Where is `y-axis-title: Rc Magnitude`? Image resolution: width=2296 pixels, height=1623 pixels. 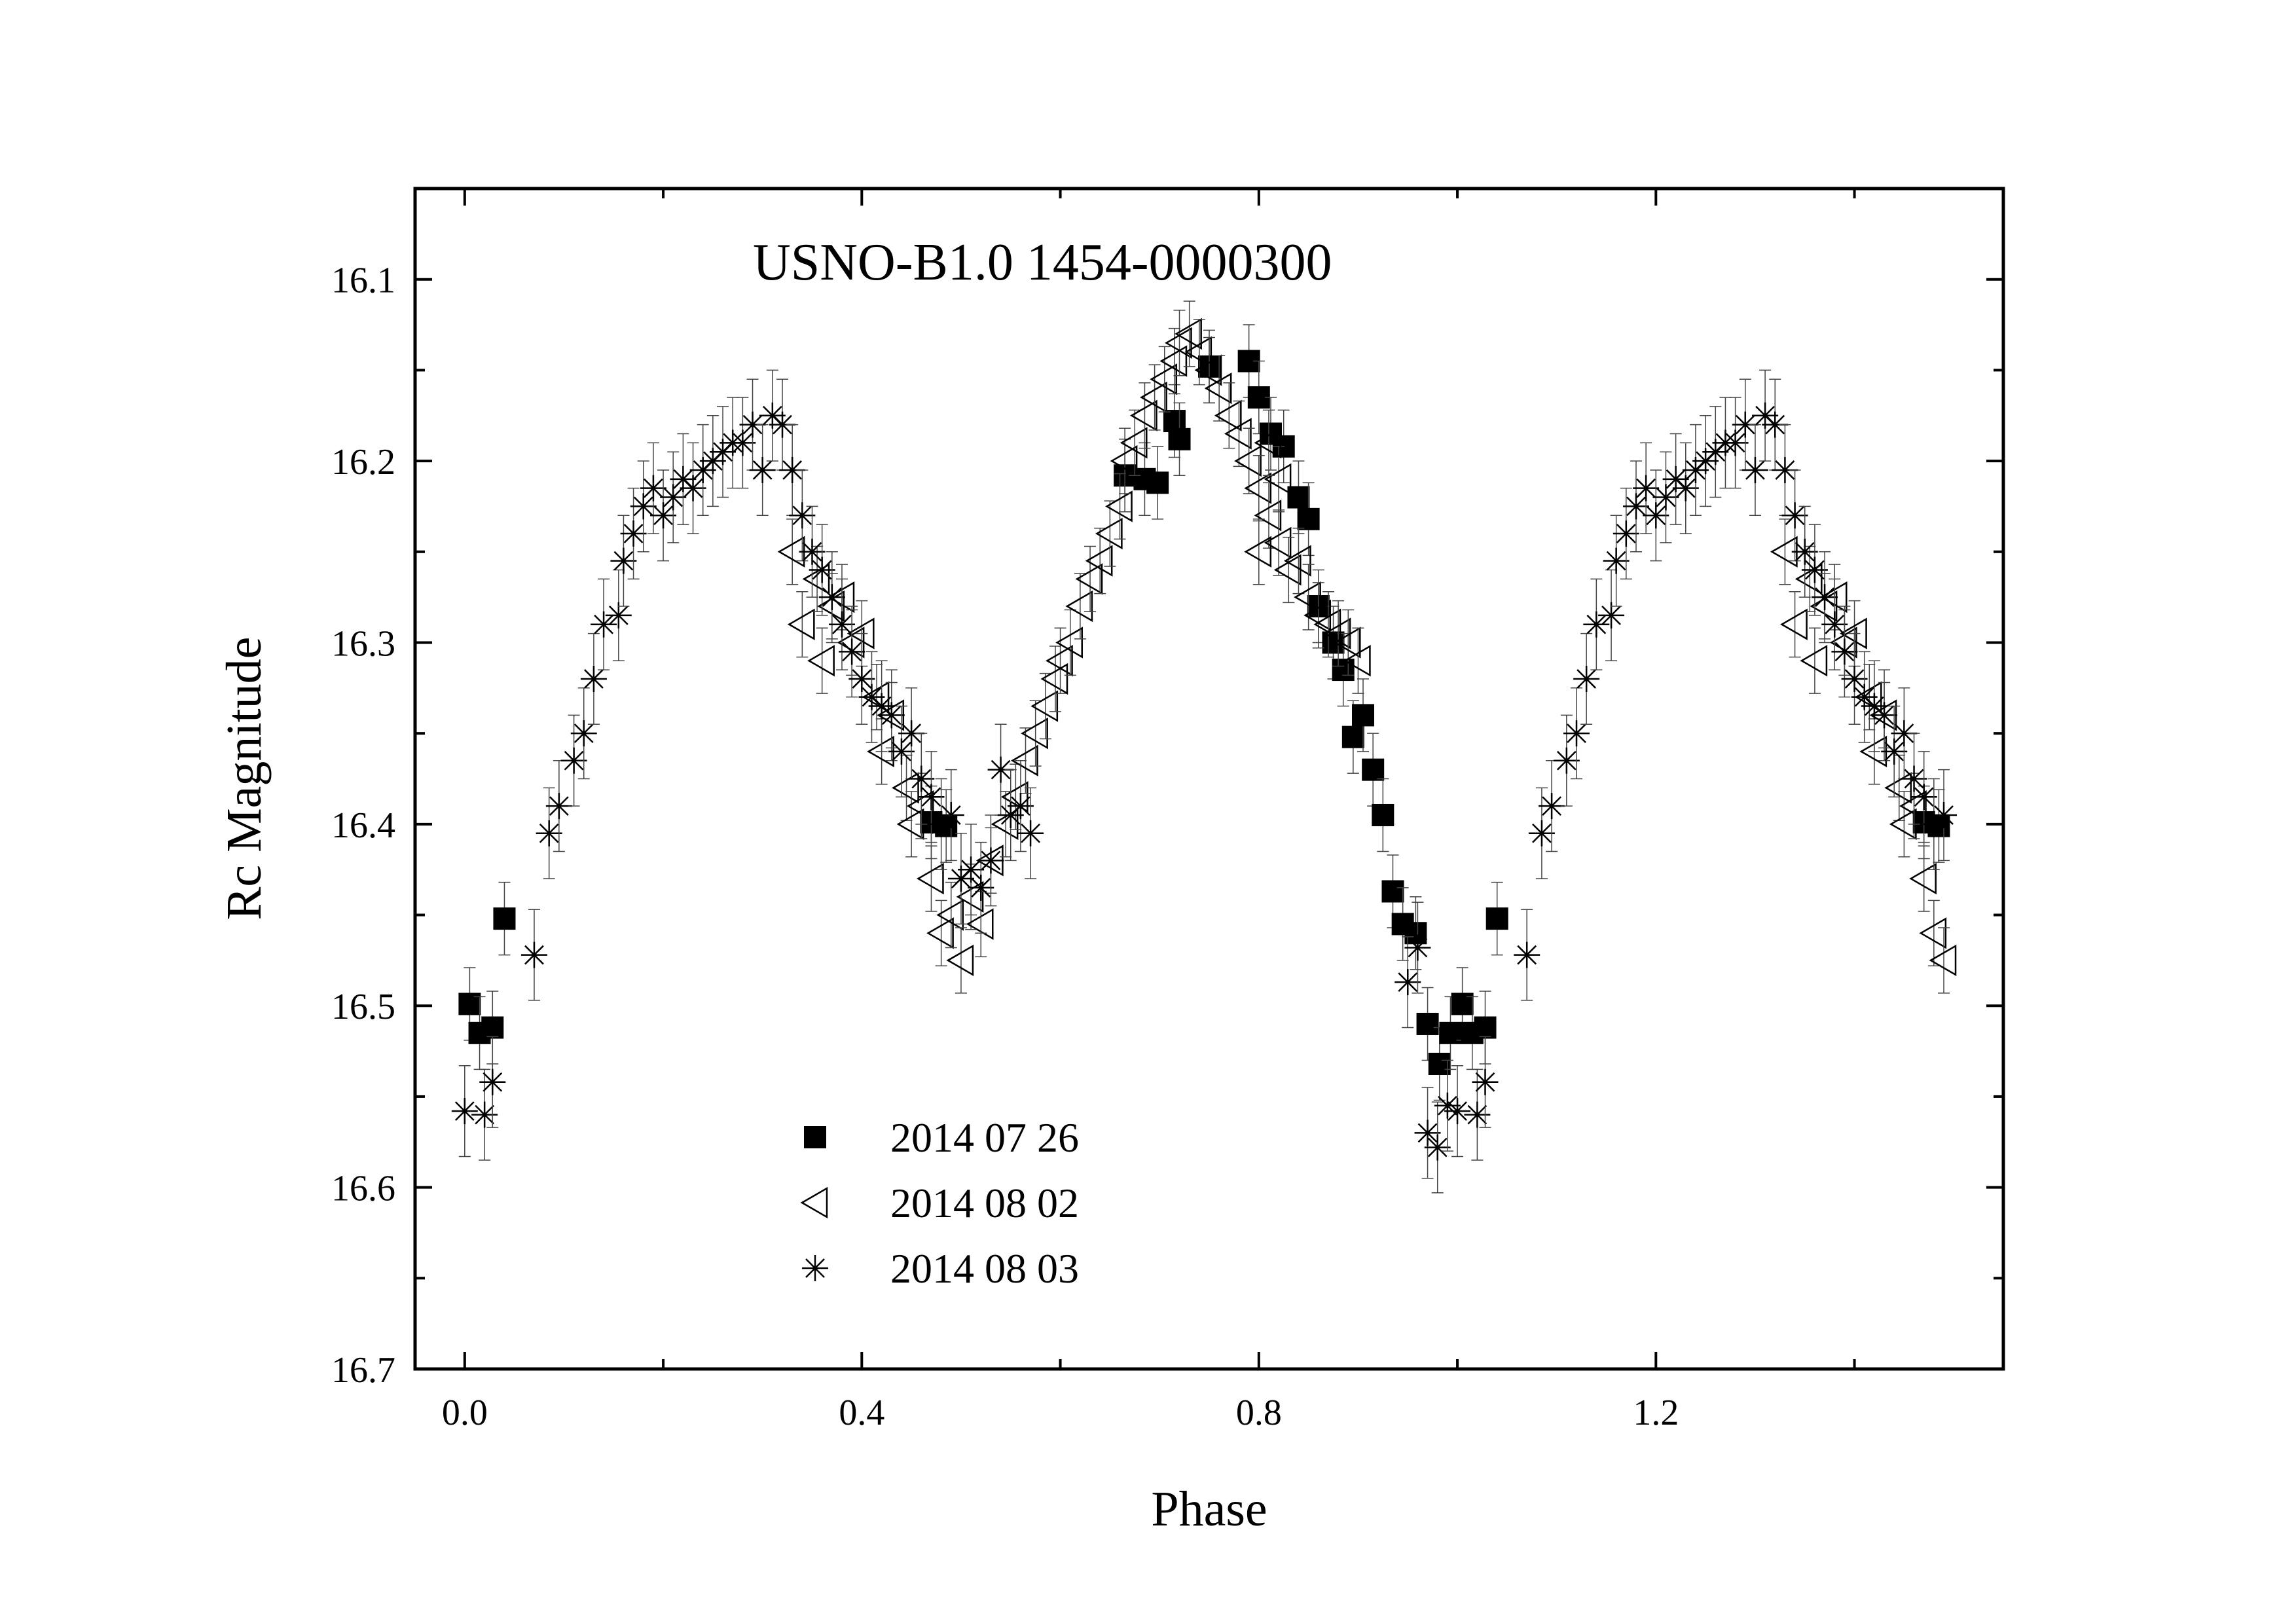 y-axis-title: Rc Magnitude is located at coordinates (244, 779).